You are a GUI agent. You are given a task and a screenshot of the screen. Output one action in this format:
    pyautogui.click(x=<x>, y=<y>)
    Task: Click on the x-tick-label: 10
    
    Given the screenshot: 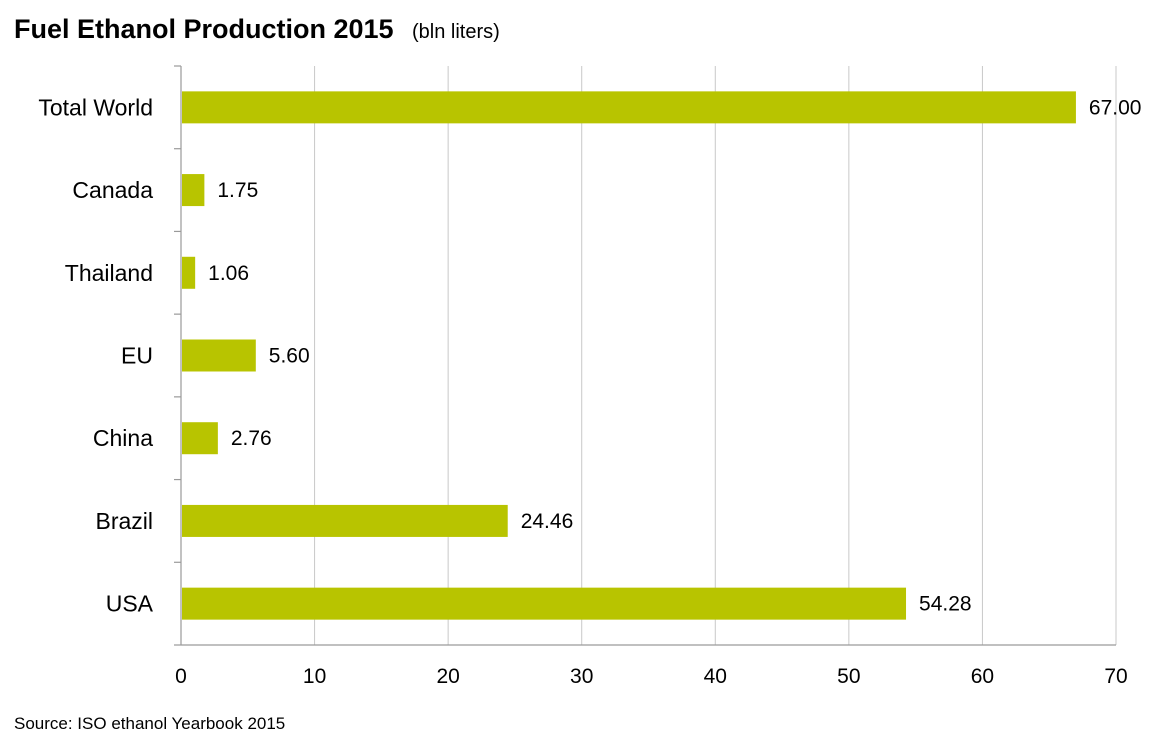 What is the action you would take?
    pyautogui.click(x=314, y=676)
    